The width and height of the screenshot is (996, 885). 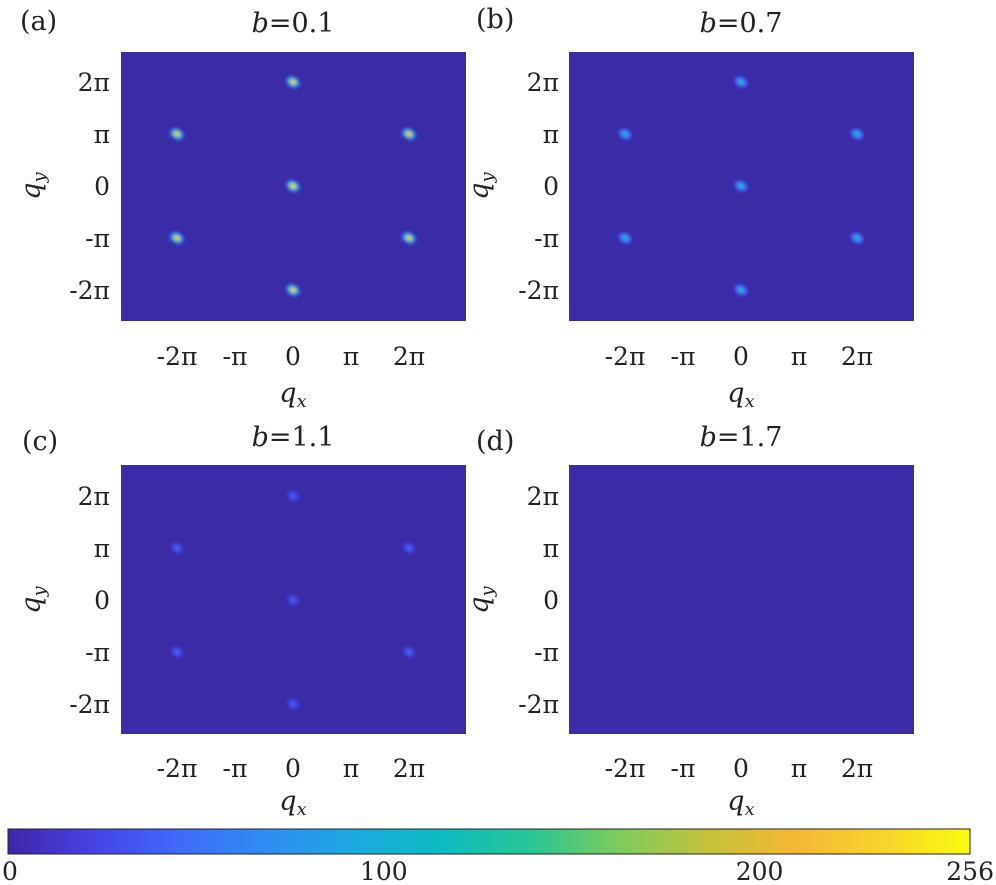 What do you see at coordinates (291, 356) in the screenshot?
I see `panel-a-xticks: -2π -π 0 π 2π` at bounding box center [291, 356].